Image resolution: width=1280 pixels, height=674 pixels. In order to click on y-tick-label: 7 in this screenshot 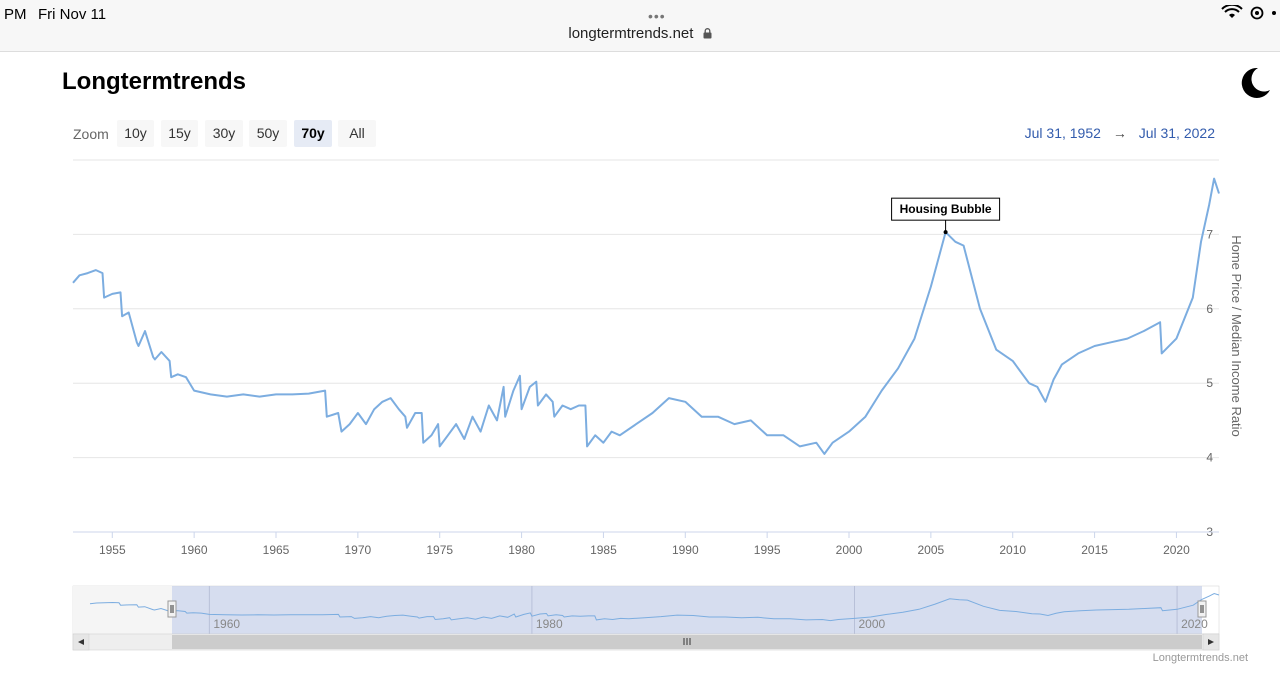, I will do `click(1209, 234)`.